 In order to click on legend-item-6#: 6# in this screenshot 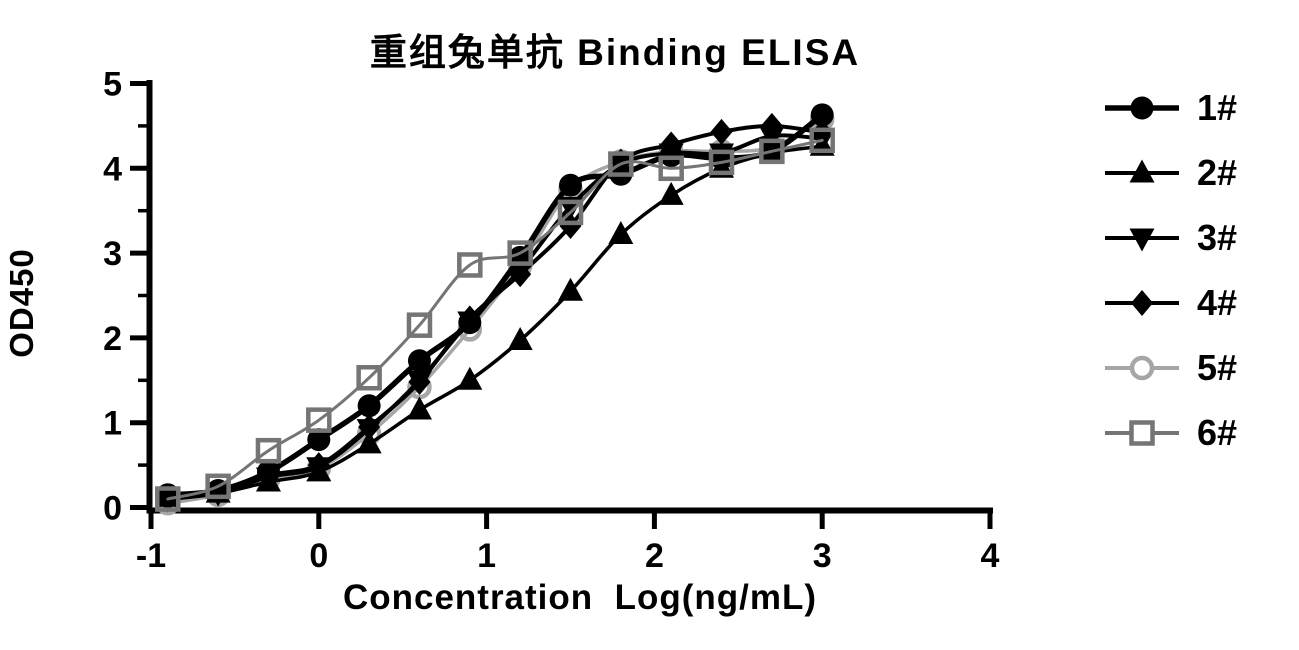, I will do `click(1170, 433)`.